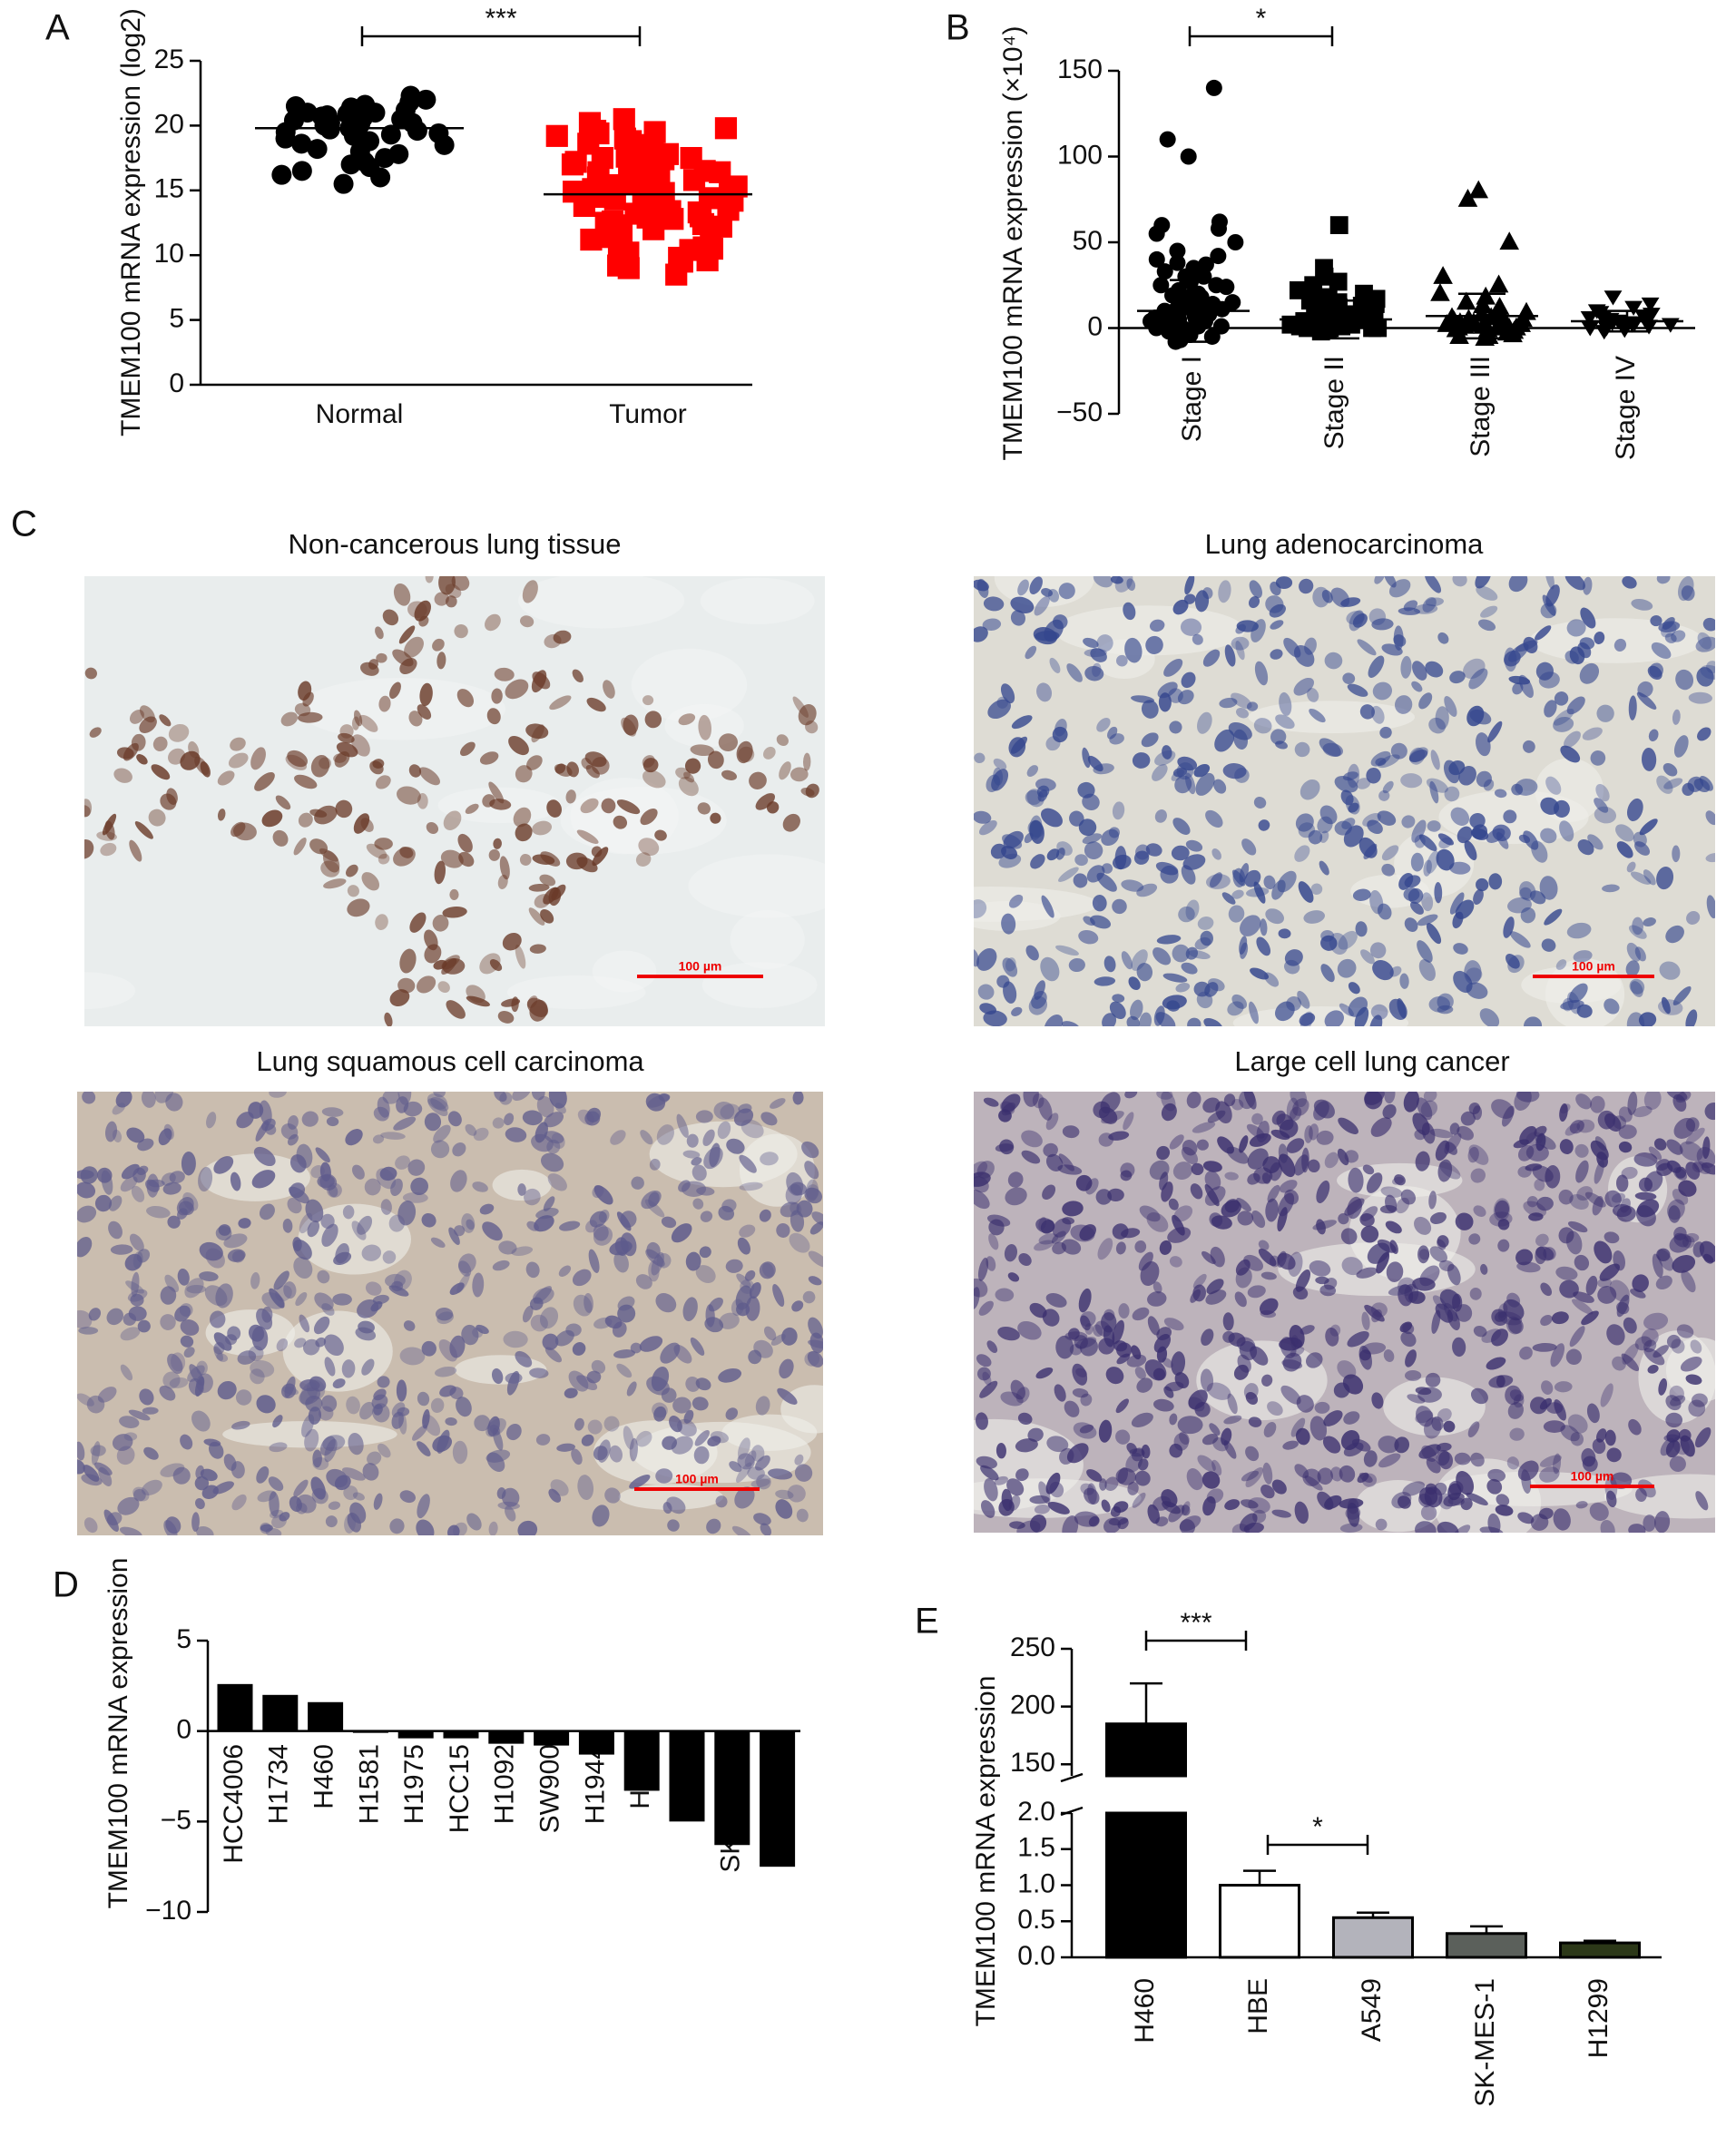 The height and width of the screenshot is (2137, 1736). I want to click on x-tick-label: A549, so click(1372, 2010).